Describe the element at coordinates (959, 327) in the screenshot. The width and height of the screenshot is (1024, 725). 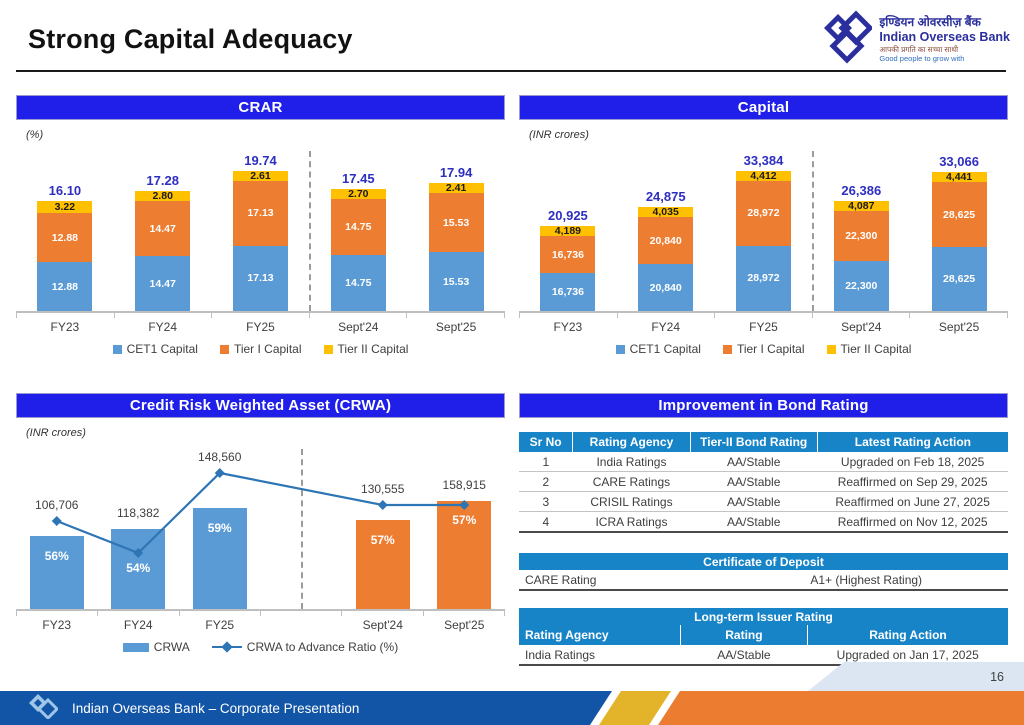
I see `axis-label: Sept'25` at that location.